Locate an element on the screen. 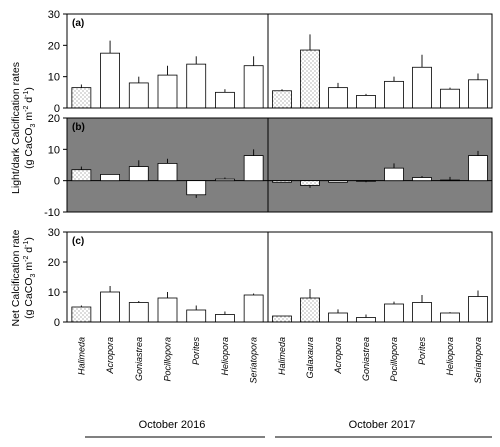 This screenshot has height=447, width=500. group-label-2016: October 2016 is located at coordinates (172, 425).